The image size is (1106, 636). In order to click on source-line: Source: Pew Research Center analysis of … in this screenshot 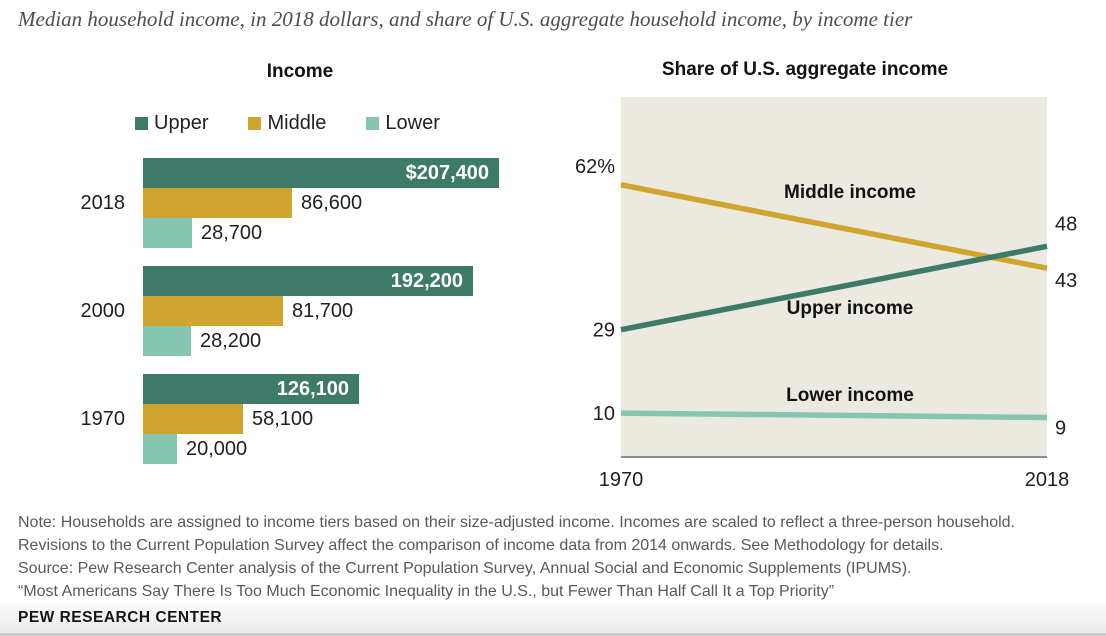, I will do `click(465, 568)`.